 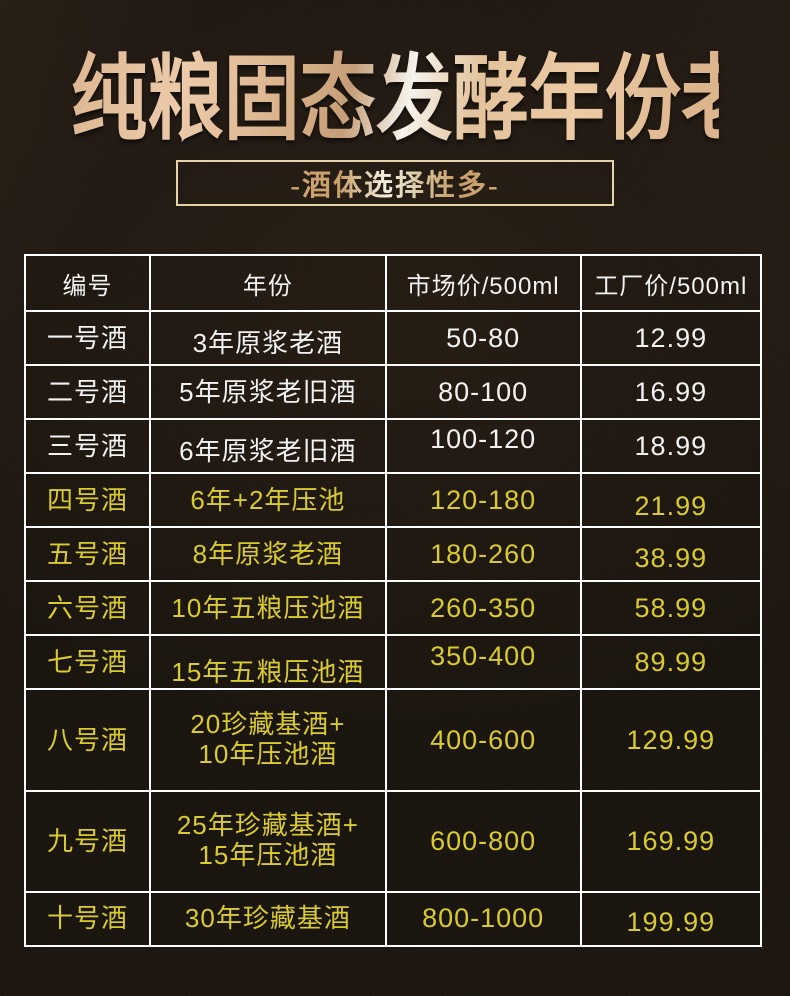 I want to click on cell-market-price: 180-260, so click(x=483, y=554).